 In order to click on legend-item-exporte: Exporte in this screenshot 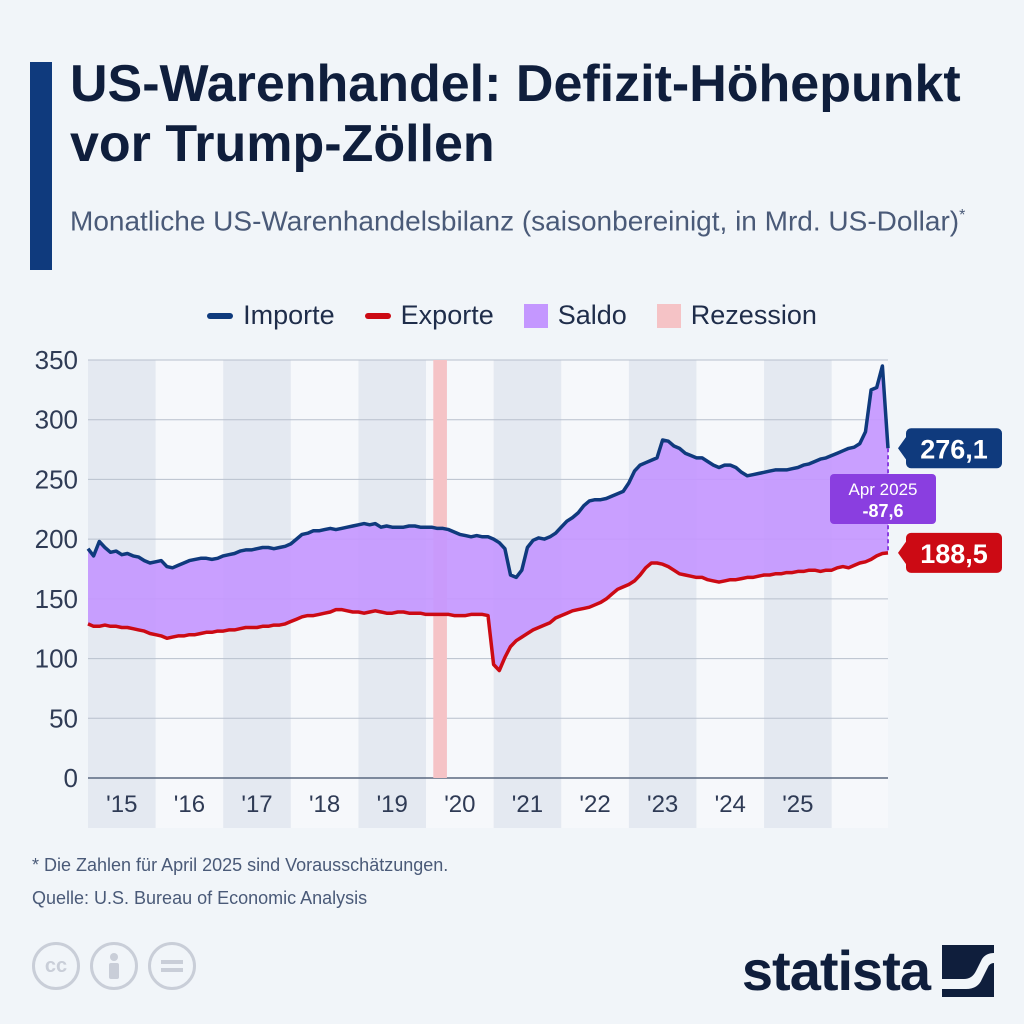, I will do `click(429, 315)`.